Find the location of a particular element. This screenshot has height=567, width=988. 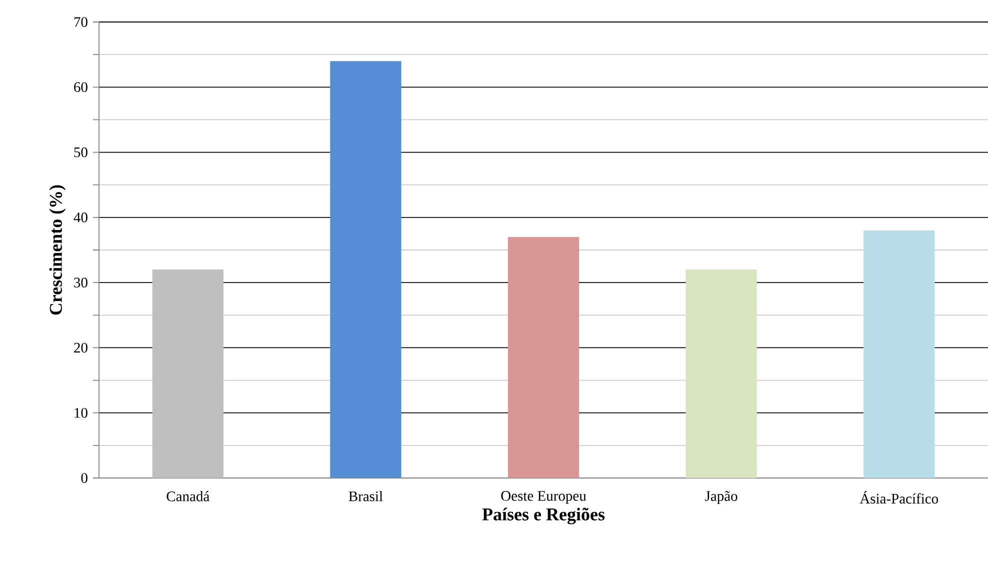

x-tick-label: Canadá is located at coordinates (188, 496).